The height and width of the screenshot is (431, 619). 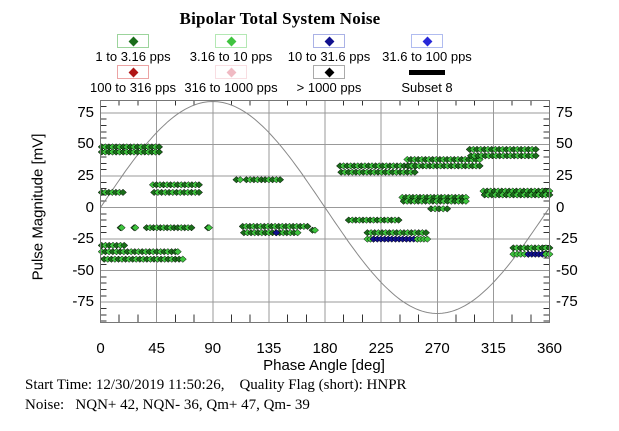 I want to click on x-axis-title: Phase Angle [deg], so click(x=324, y=365).